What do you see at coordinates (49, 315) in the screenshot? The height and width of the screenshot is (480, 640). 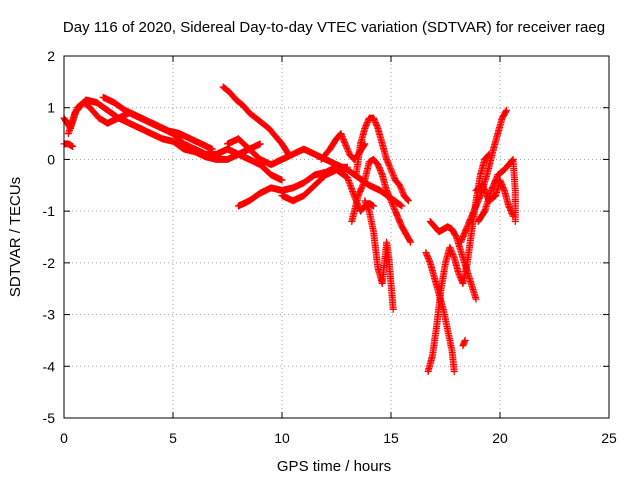 I see `y-tick-label: -3` at bounding box center [49, 315].